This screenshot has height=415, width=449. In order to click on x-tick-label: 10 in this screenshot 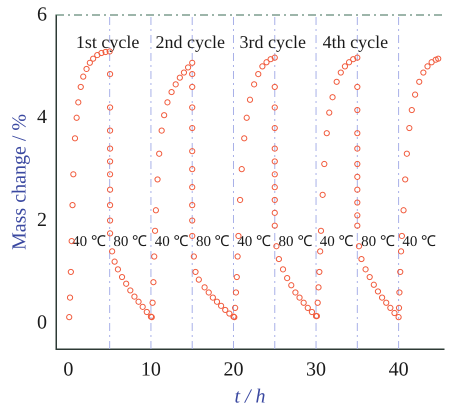, I will do `click(150, 369)`.